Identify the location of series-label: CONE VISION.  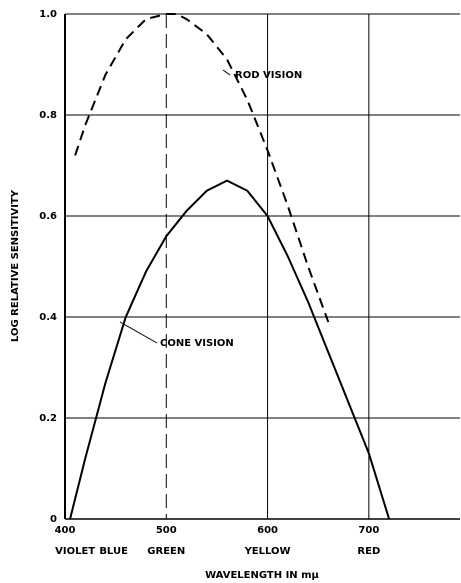
(197, 343).